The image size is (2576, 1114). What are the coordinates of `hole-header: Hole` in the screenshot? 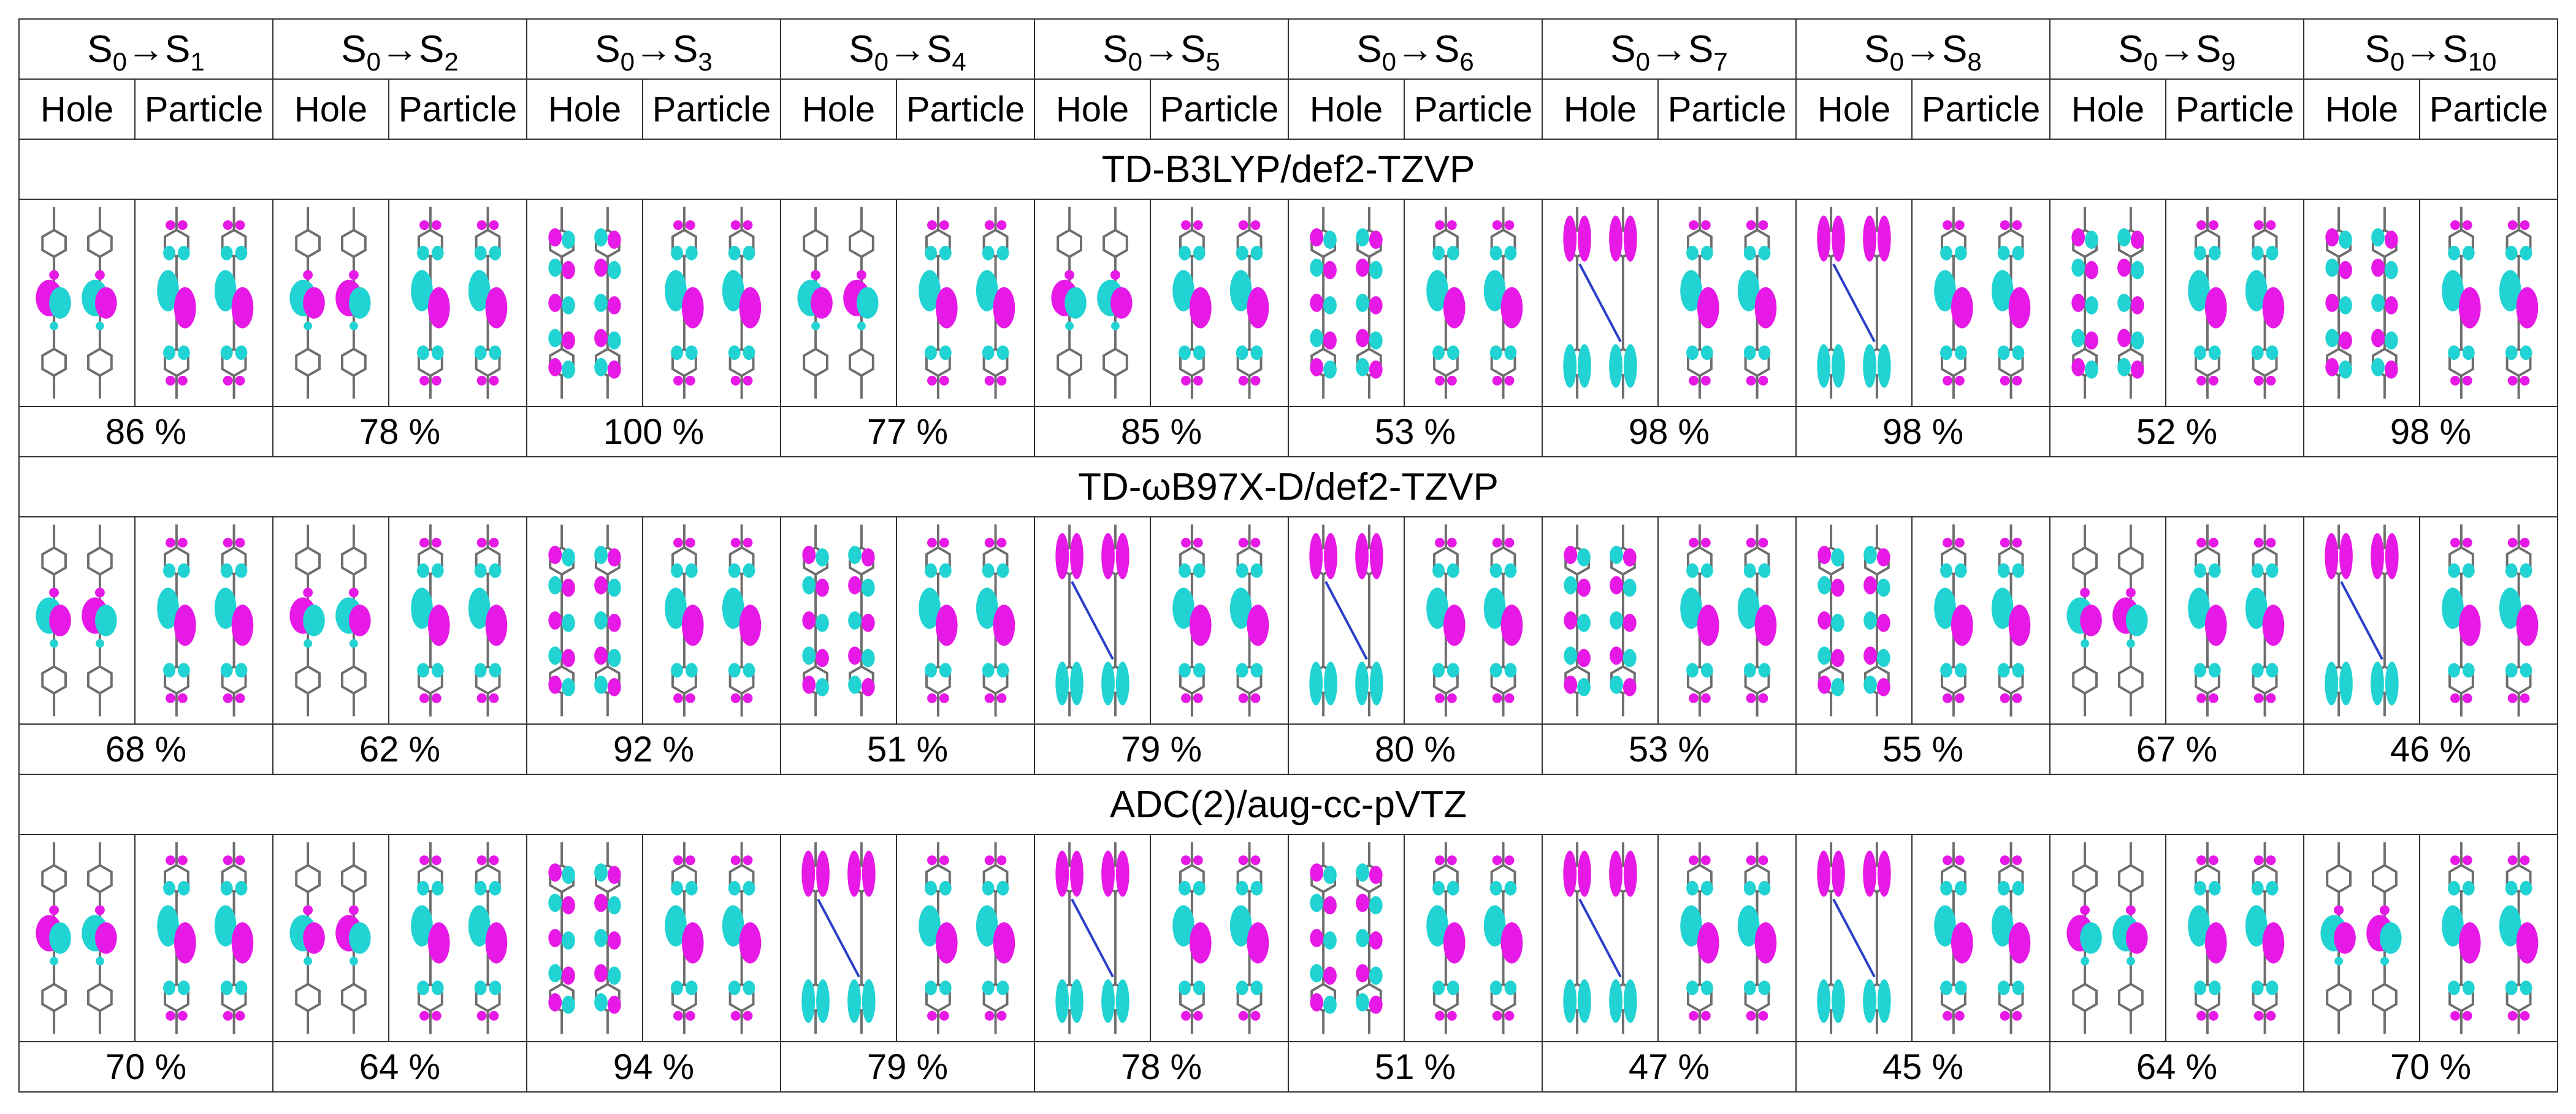 It's located at (2361, 109).